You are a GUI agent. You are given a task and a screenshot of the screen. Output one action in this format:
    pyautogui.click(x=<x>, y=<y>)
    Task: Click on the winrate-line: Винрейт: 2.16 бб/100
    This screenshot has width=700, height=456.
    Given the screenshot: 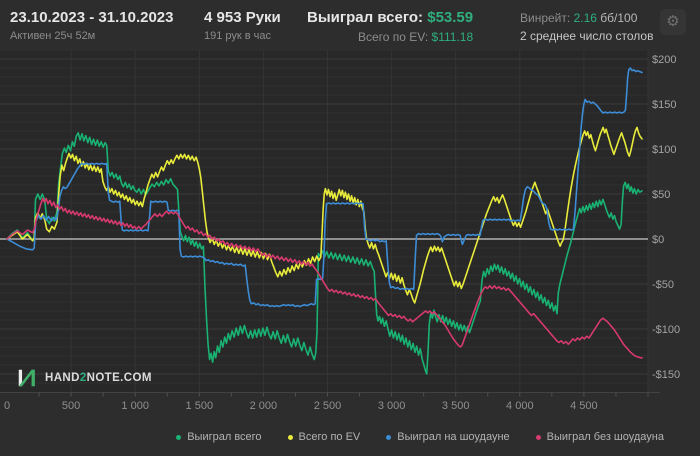 What is the action you would take?
    pyautogui.click(x=586, y=18)
    